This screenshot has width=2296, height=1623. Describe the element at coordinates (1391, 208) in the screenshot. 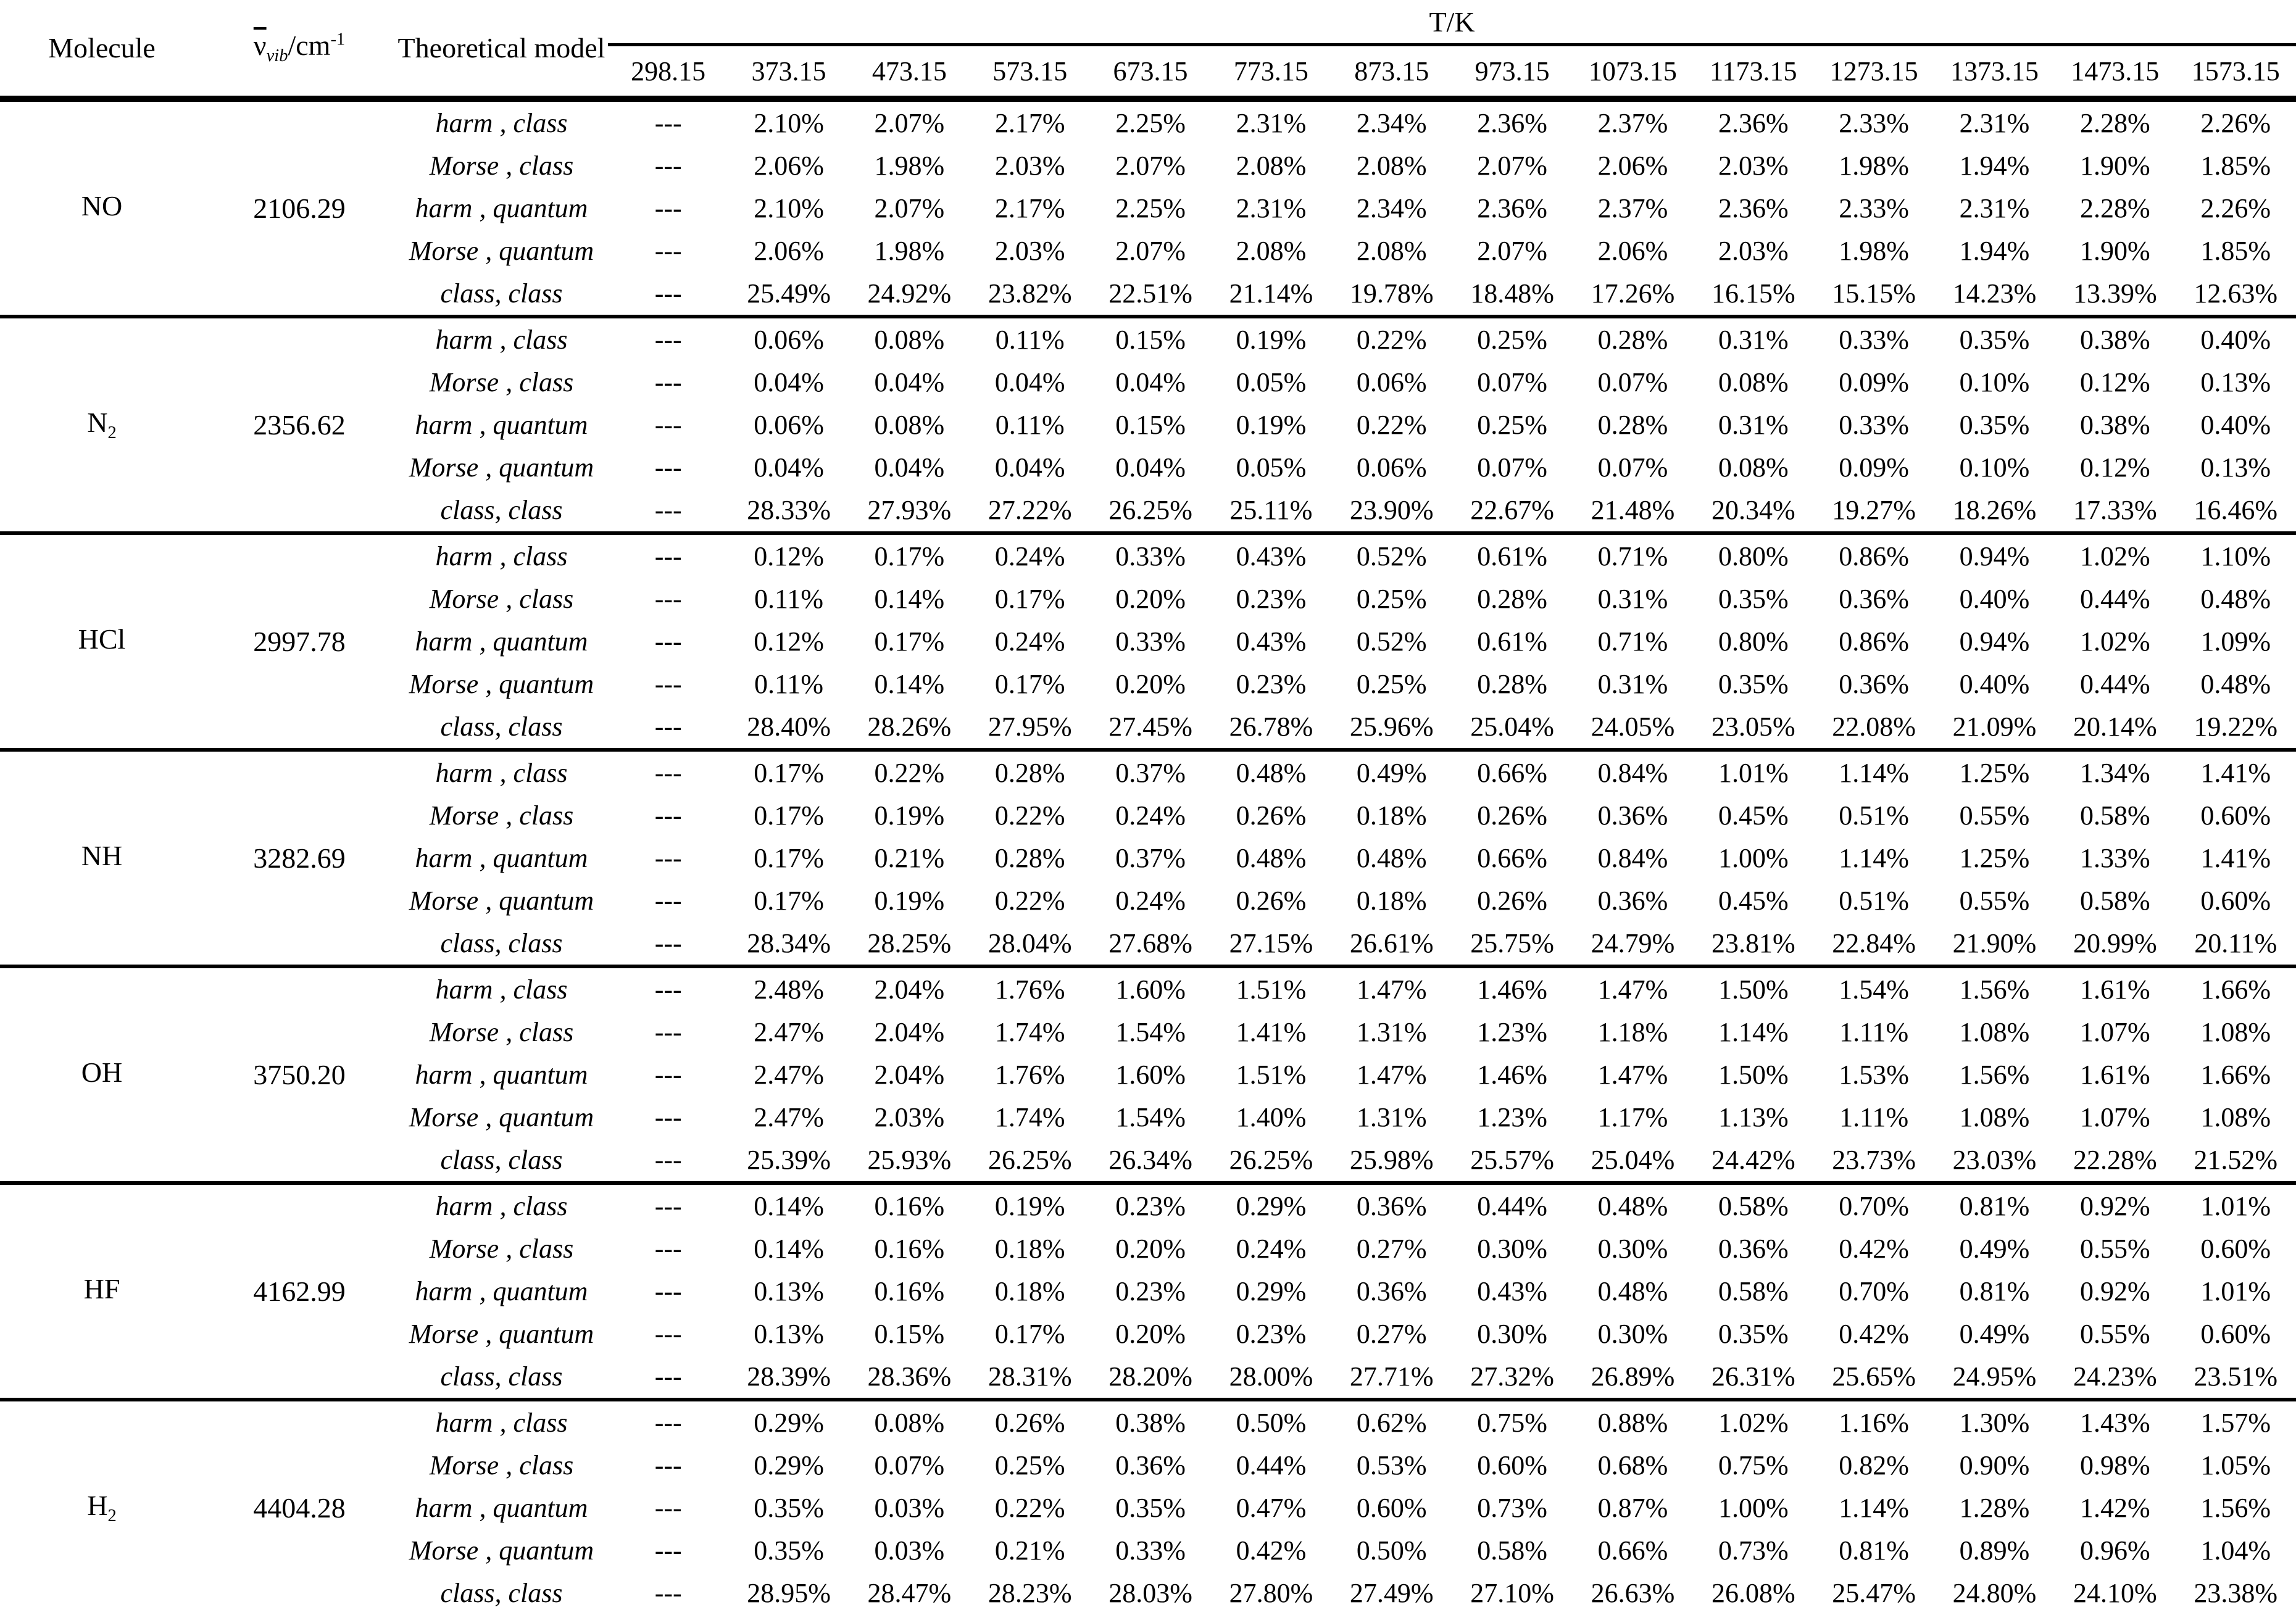

I see `value-cell: 2.34%` at that location.